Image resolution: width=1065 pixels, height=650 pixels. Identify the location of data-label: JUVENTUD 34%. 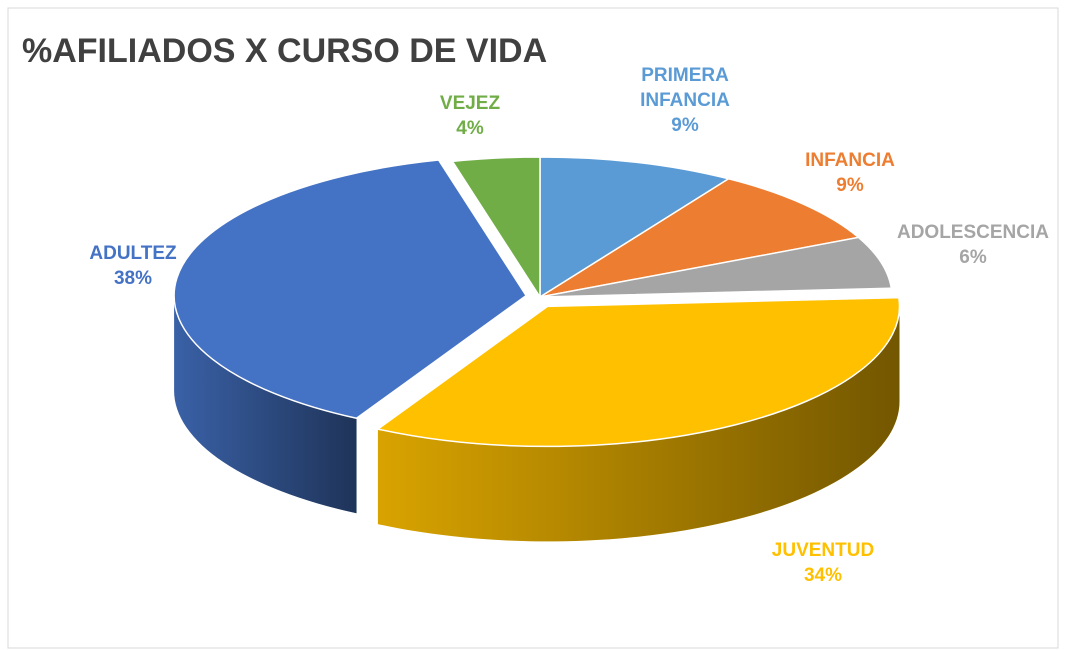
(823, 563).